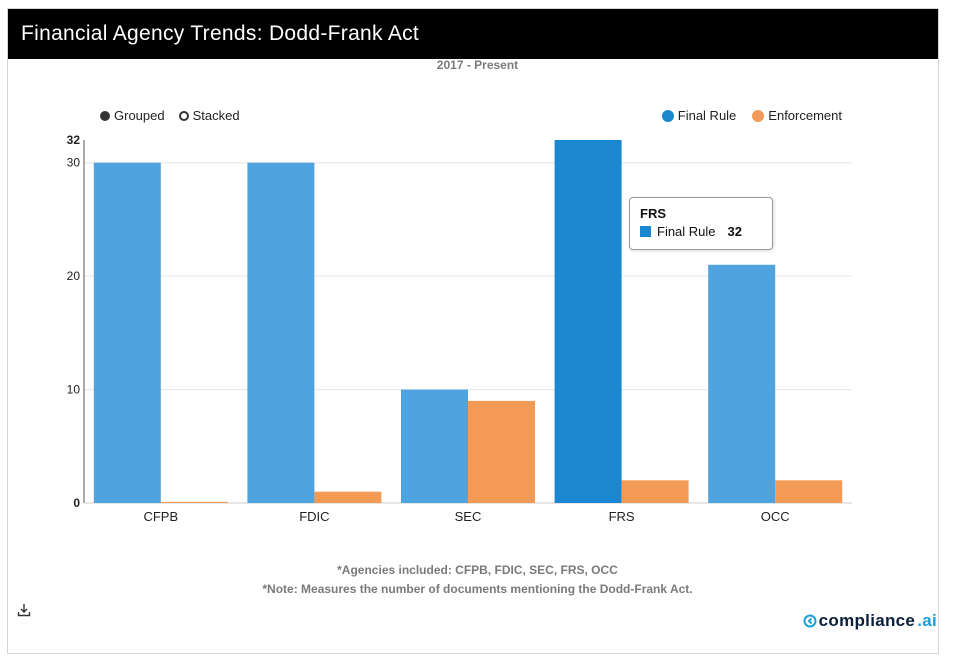  I want to click on x-tick-label: SEC, so click(468, 516).